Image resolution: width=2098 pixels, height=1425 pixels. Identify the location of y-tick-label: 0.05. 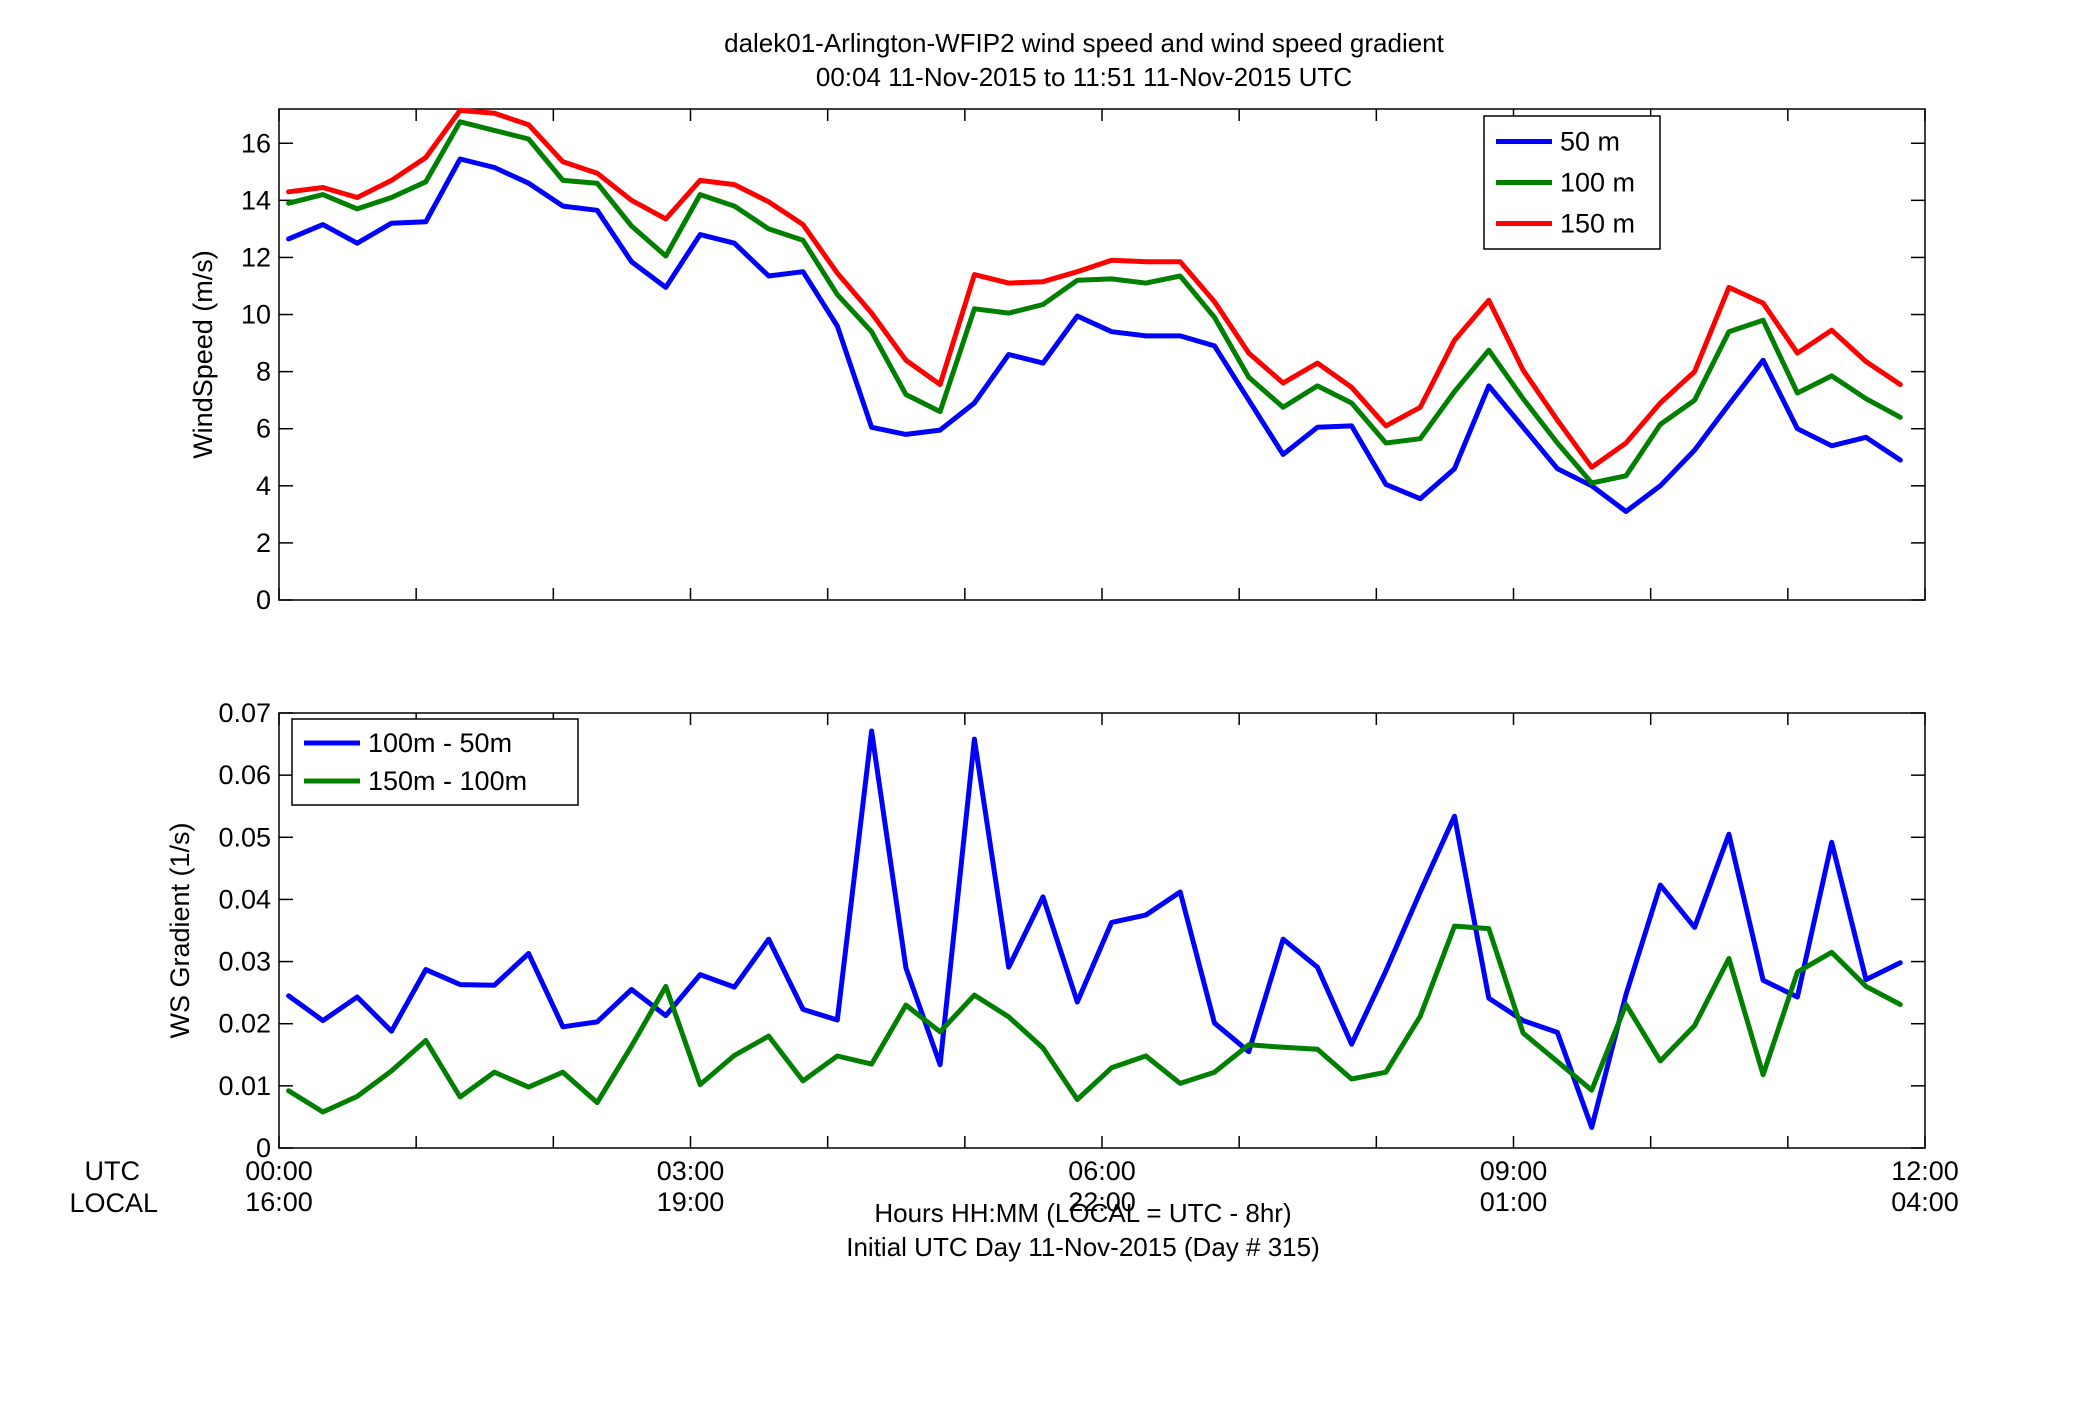
(244, 837).